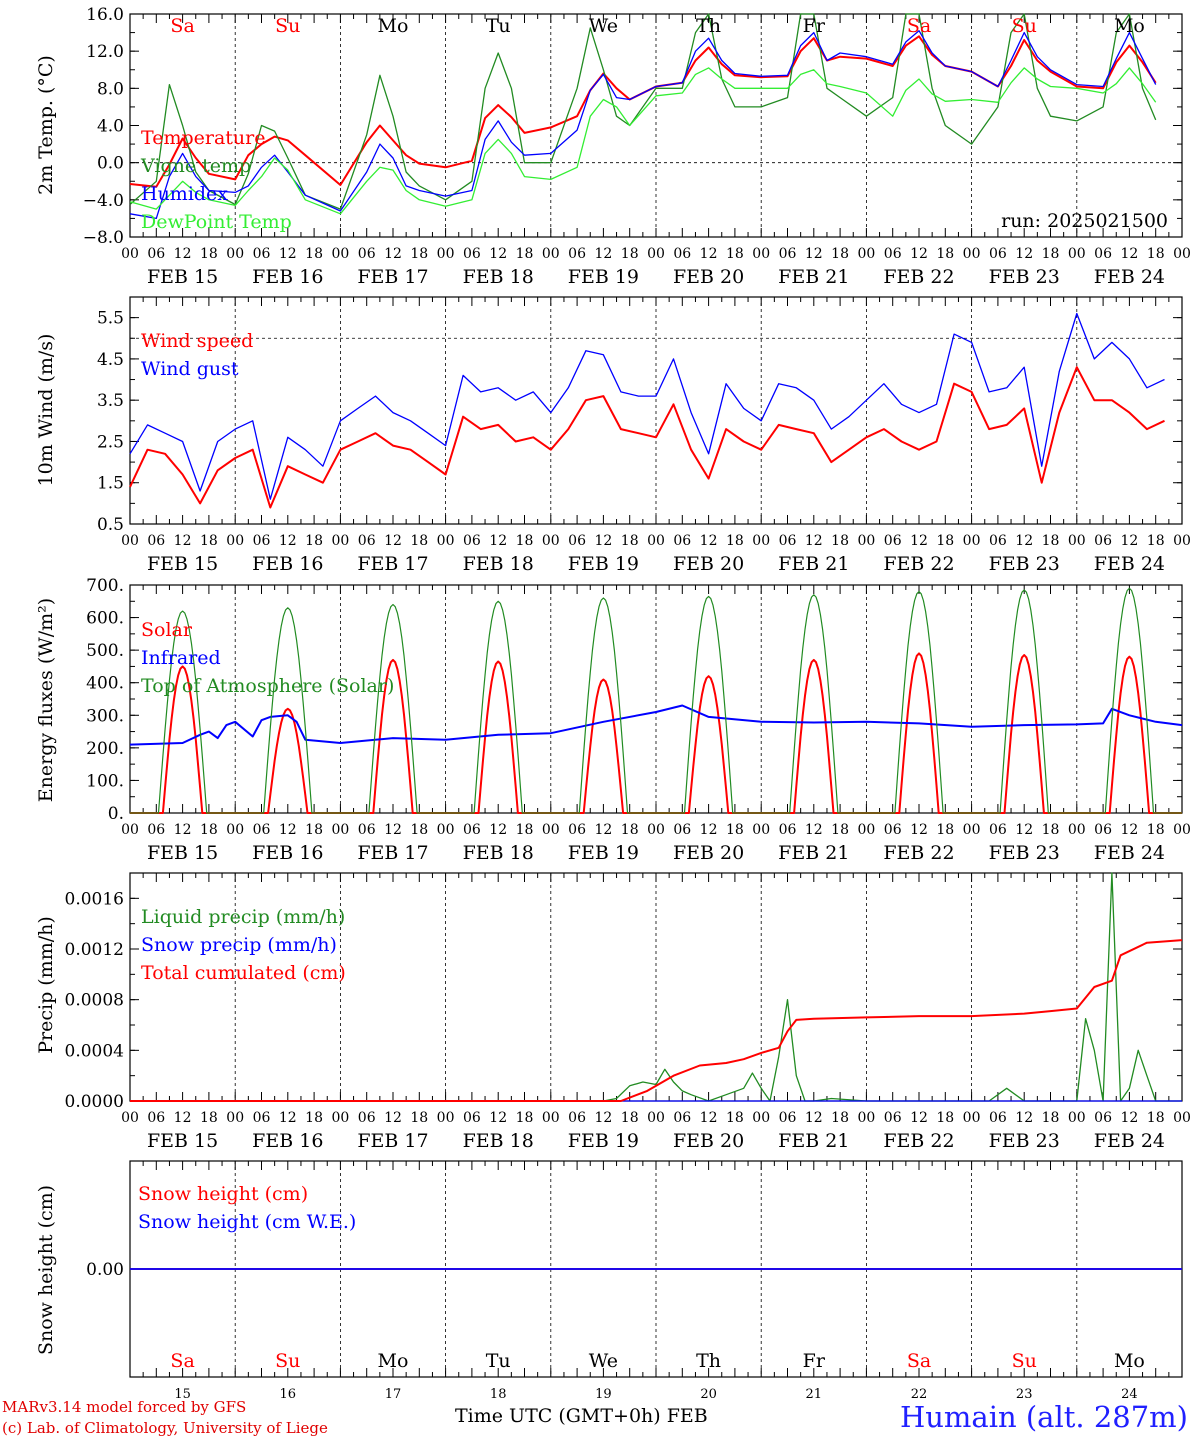 This screenshot has height=1440, width=1194. I want to click on legend-entry: DewPoint Temp, so click(216, 222).